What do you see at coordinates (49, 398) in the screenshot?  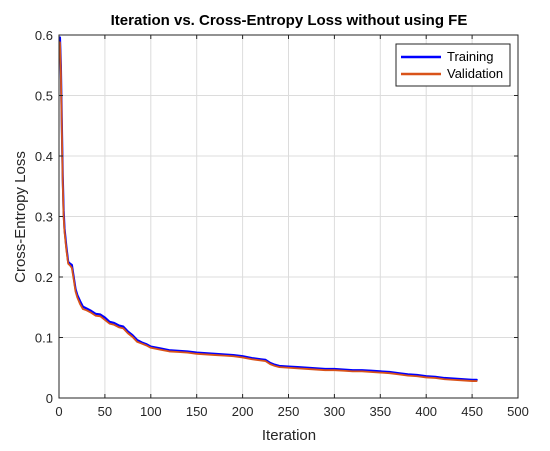 I see `y-tick-label: 0` at bounding box center [49, 398].